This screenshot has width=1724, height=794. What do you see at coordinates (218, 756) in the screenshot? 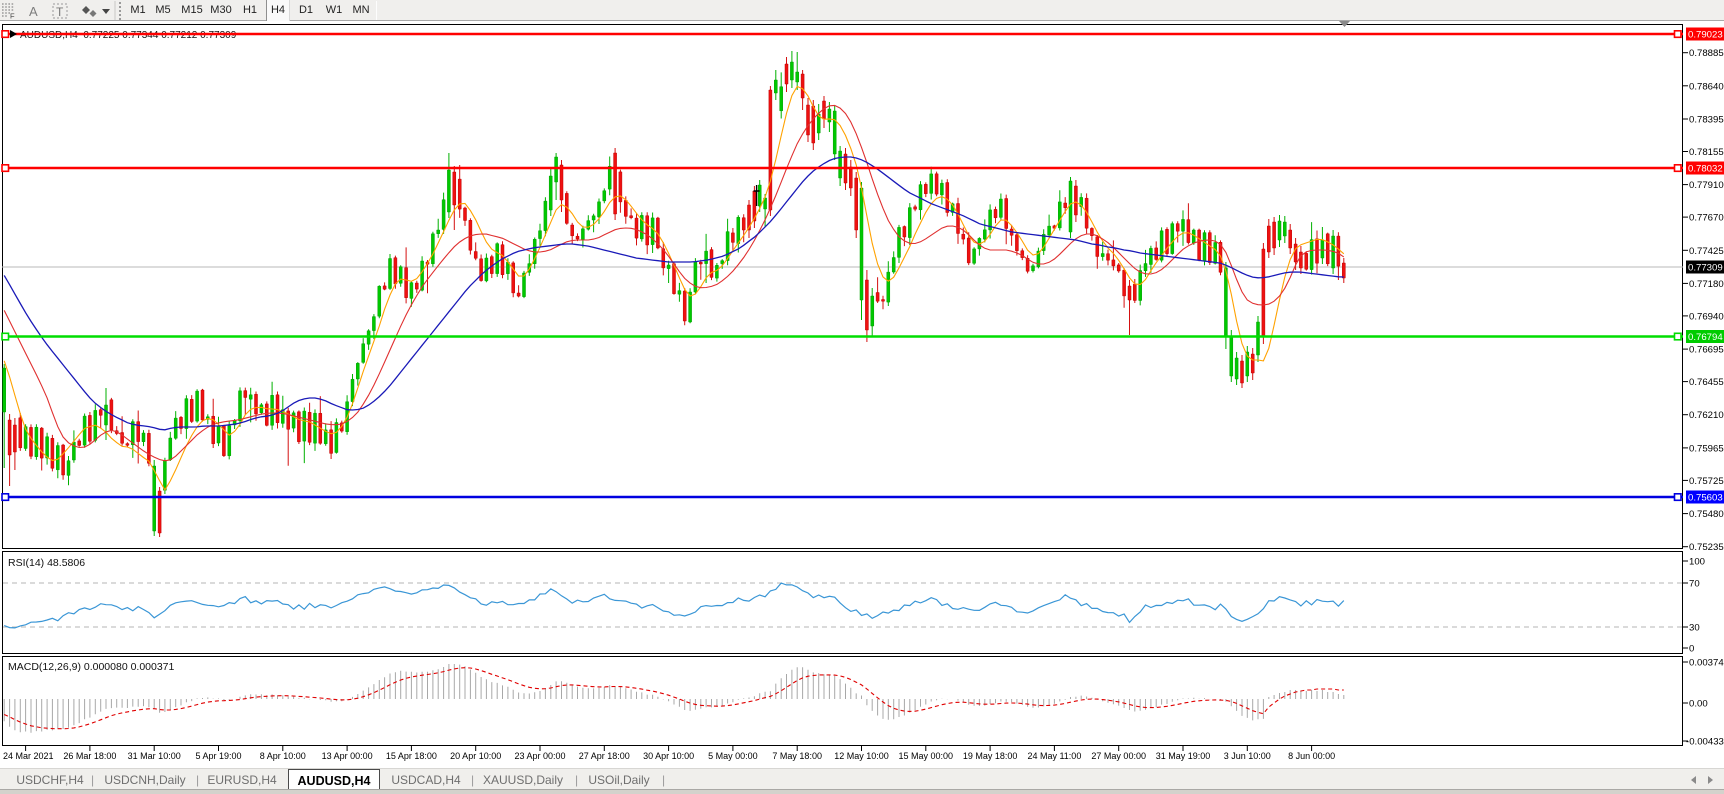
I see `svg-text: 5 Apr 19:00` at bounding box center [218, 756].